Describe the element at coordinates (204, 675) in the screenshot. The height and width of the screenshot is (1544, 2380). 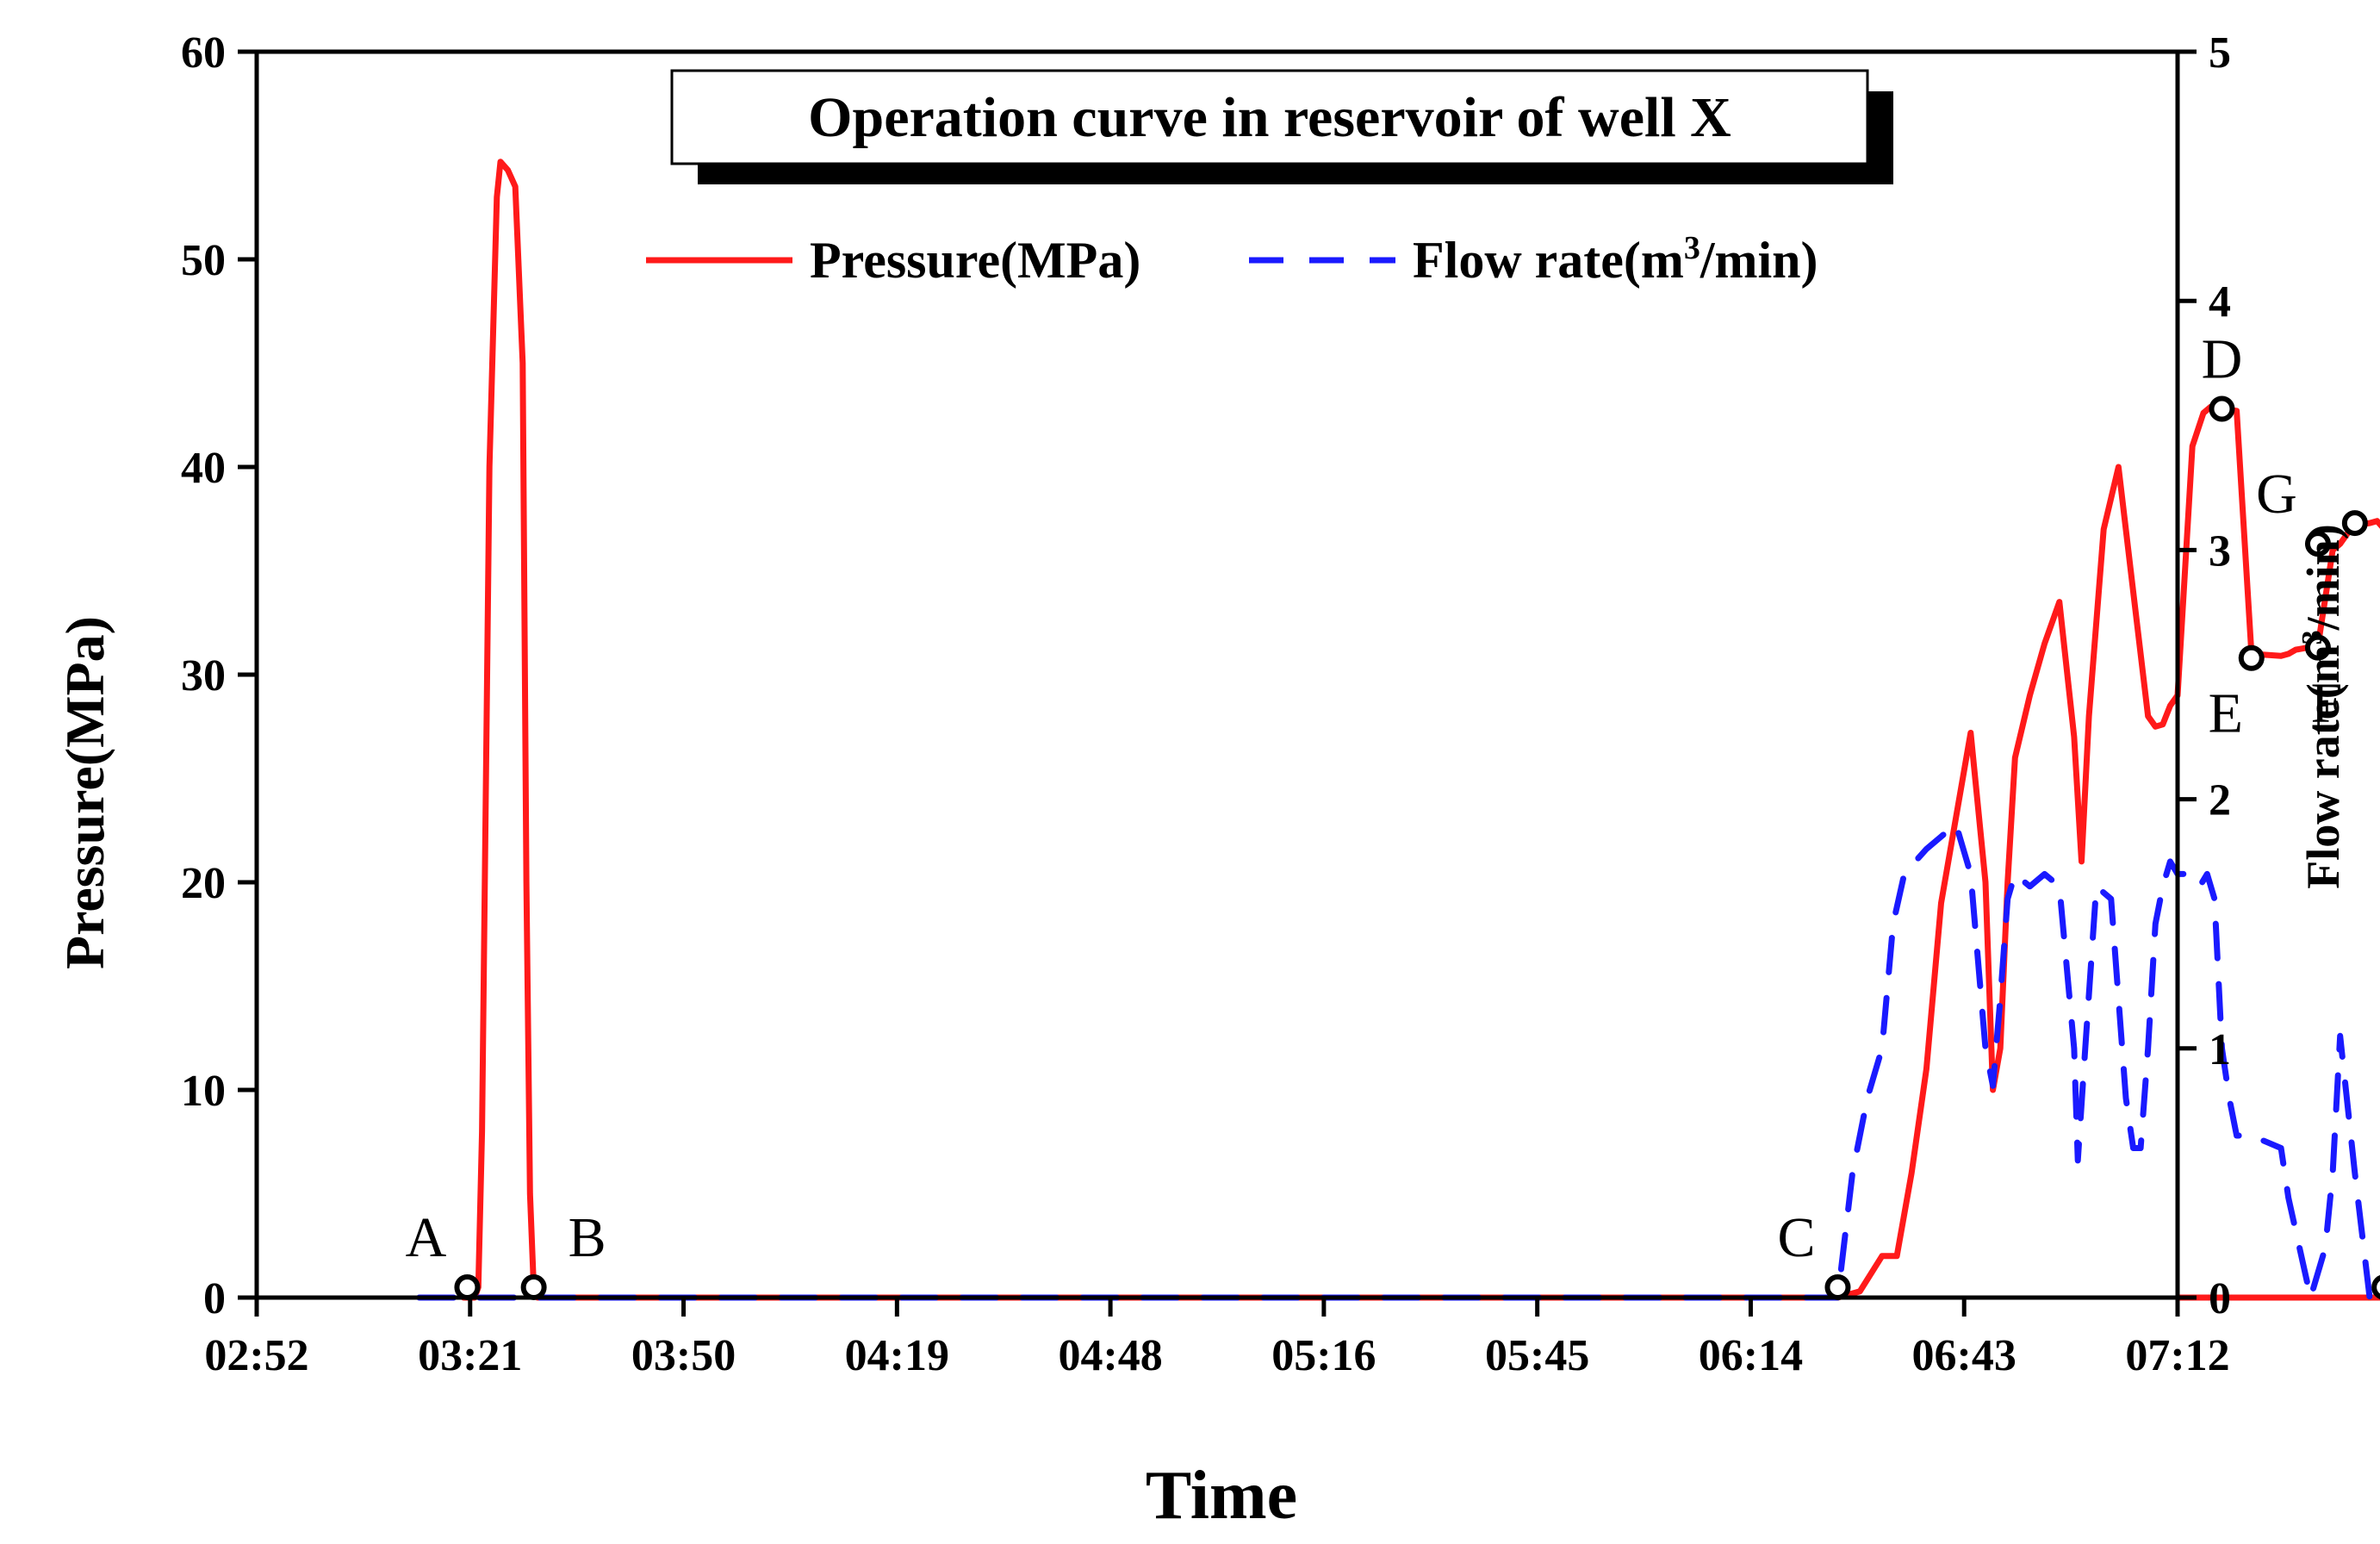
I see `y-tick-label: 30` at that location.